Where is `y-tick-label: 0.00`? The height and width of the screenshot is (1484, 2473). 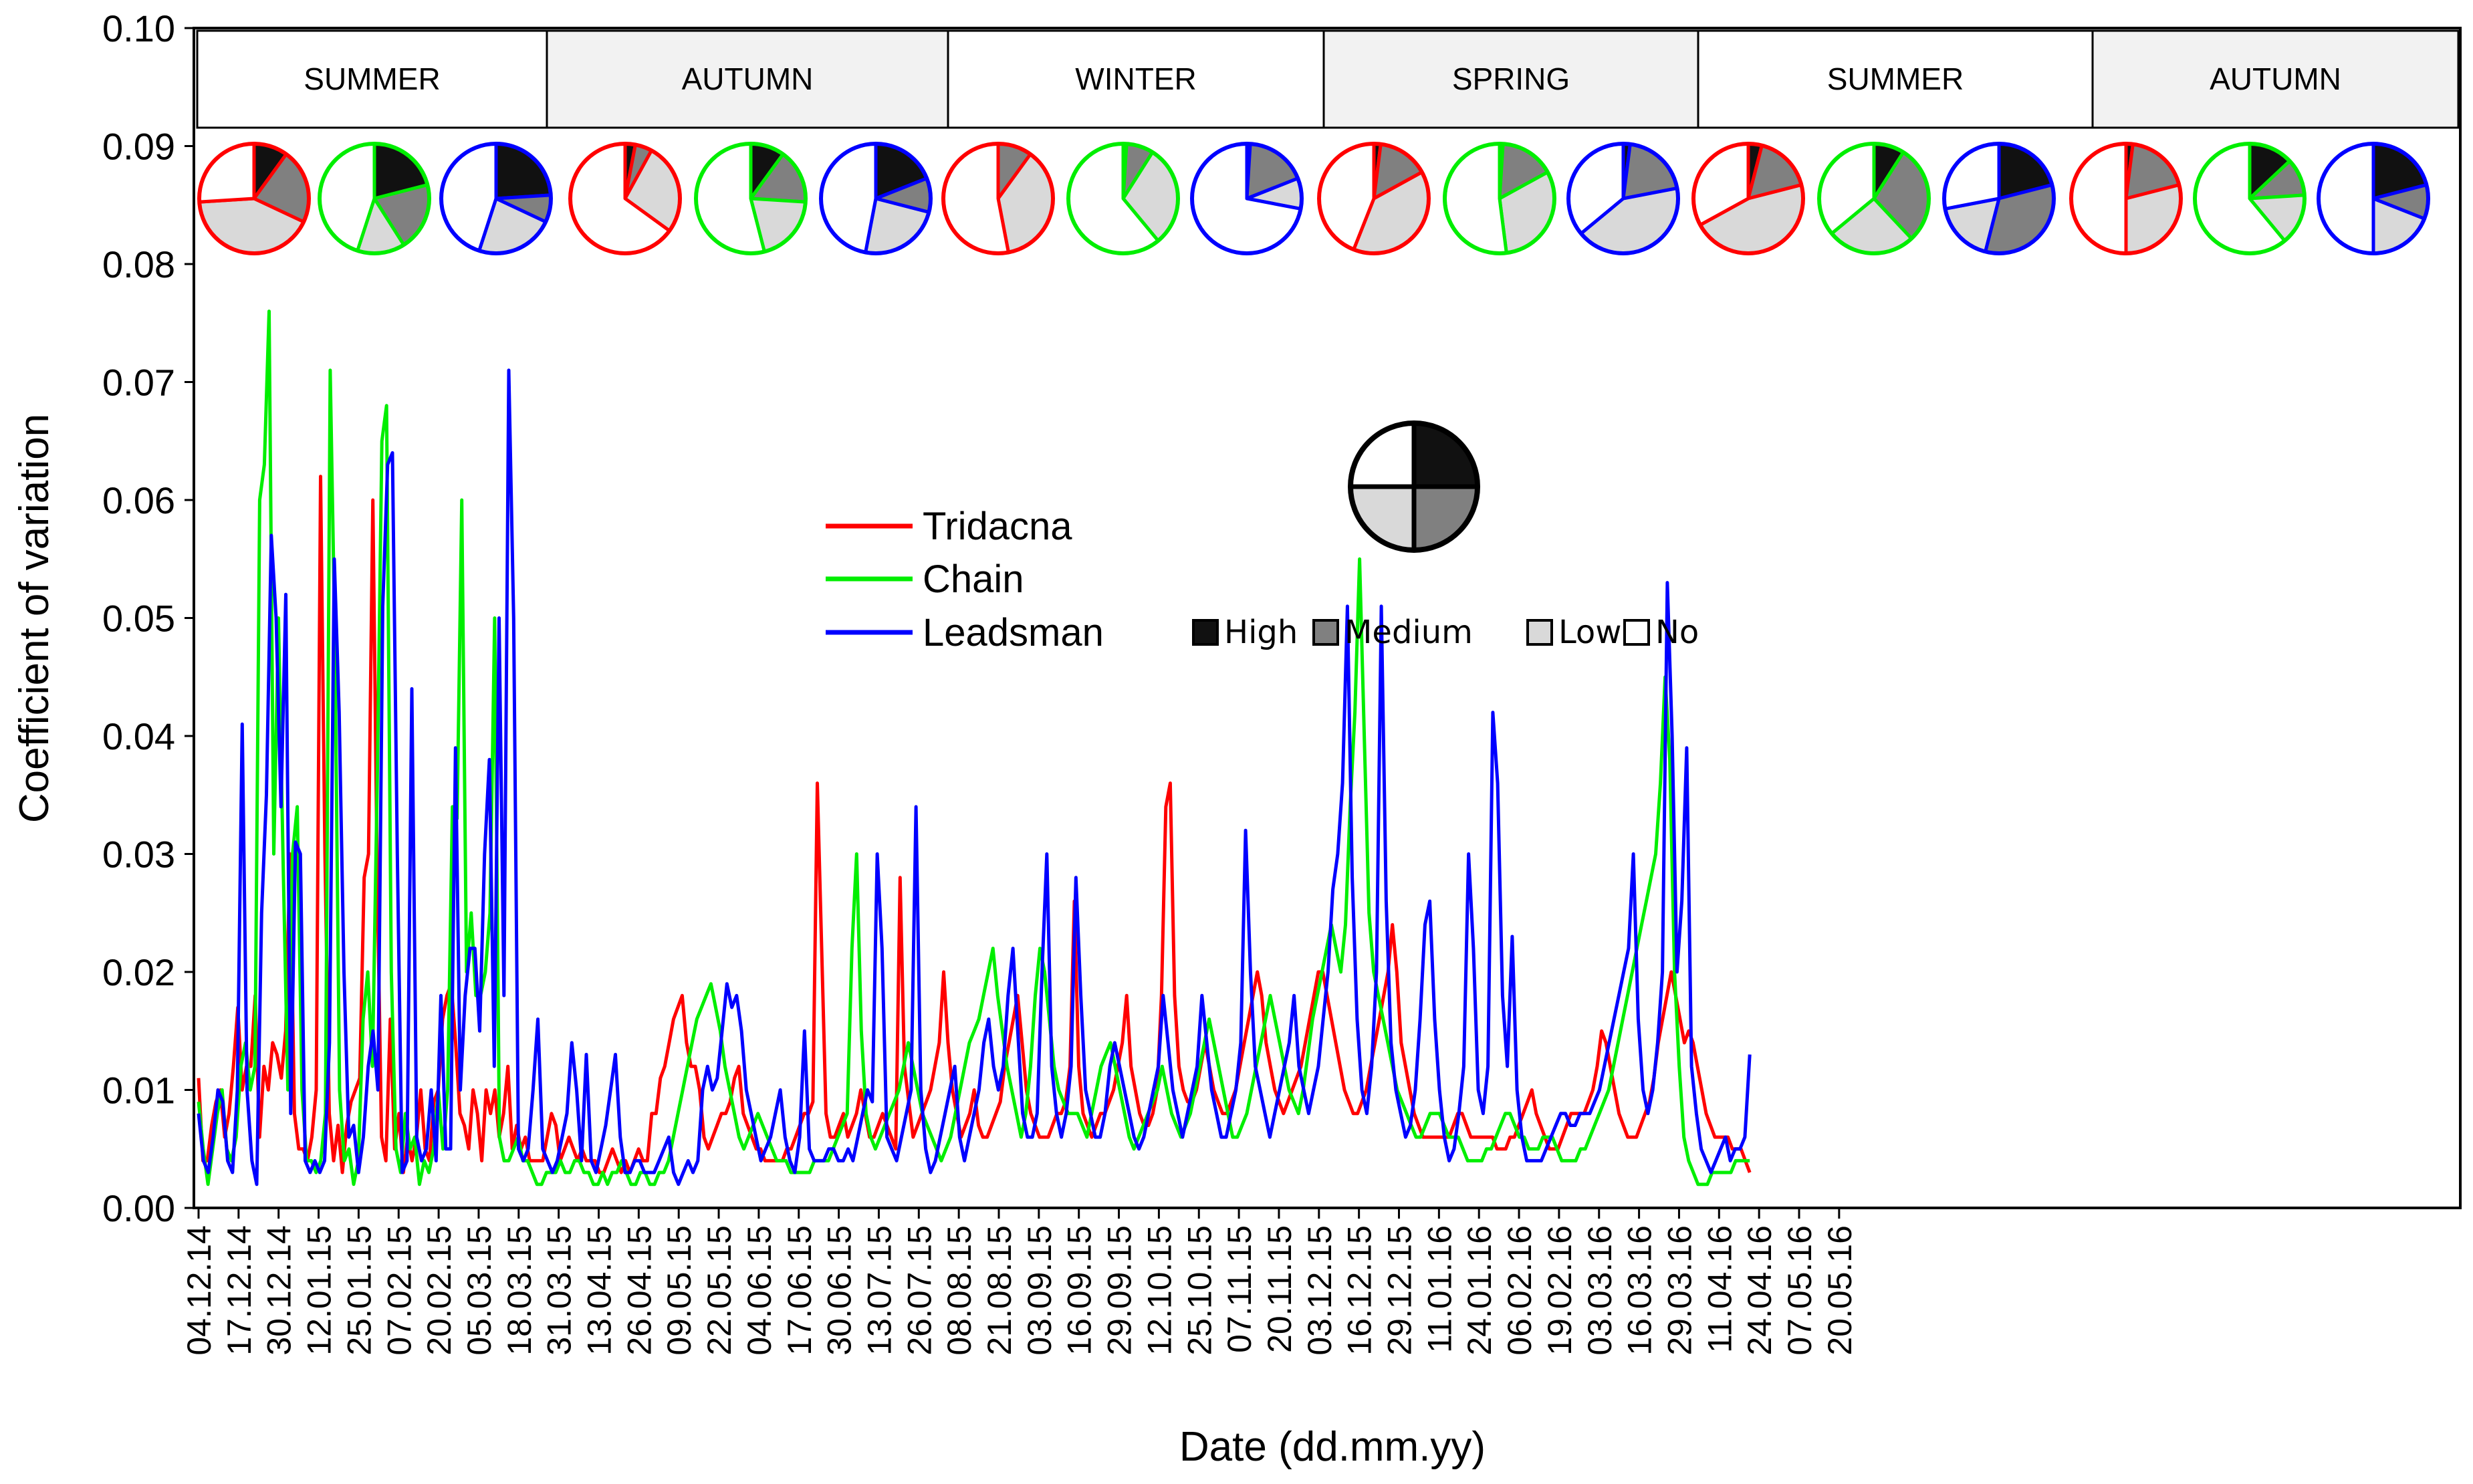
y-tick-label: 0.00 is located at coordinates (138, 1208).